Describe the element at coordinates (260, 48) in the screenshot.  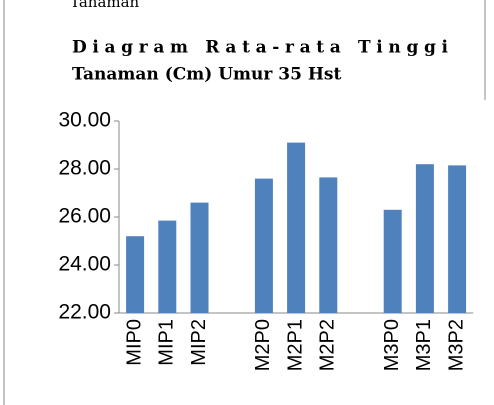
I see `chart-title: Diagram Rata-rata Tinggi` at that location.